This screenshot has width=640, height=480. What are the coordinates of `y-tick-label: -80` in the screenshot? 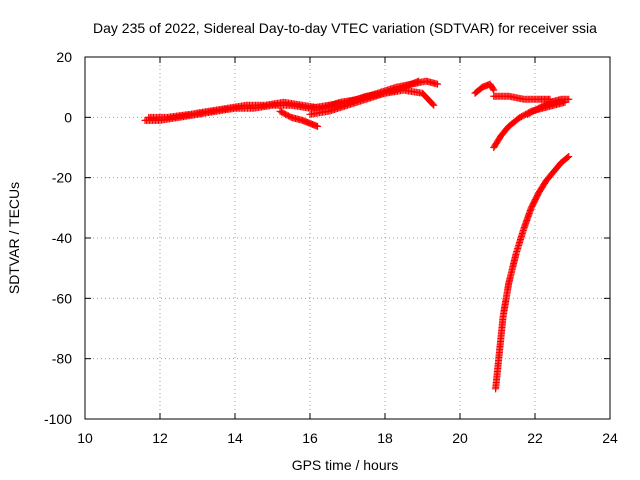 It's located at (62, 359).